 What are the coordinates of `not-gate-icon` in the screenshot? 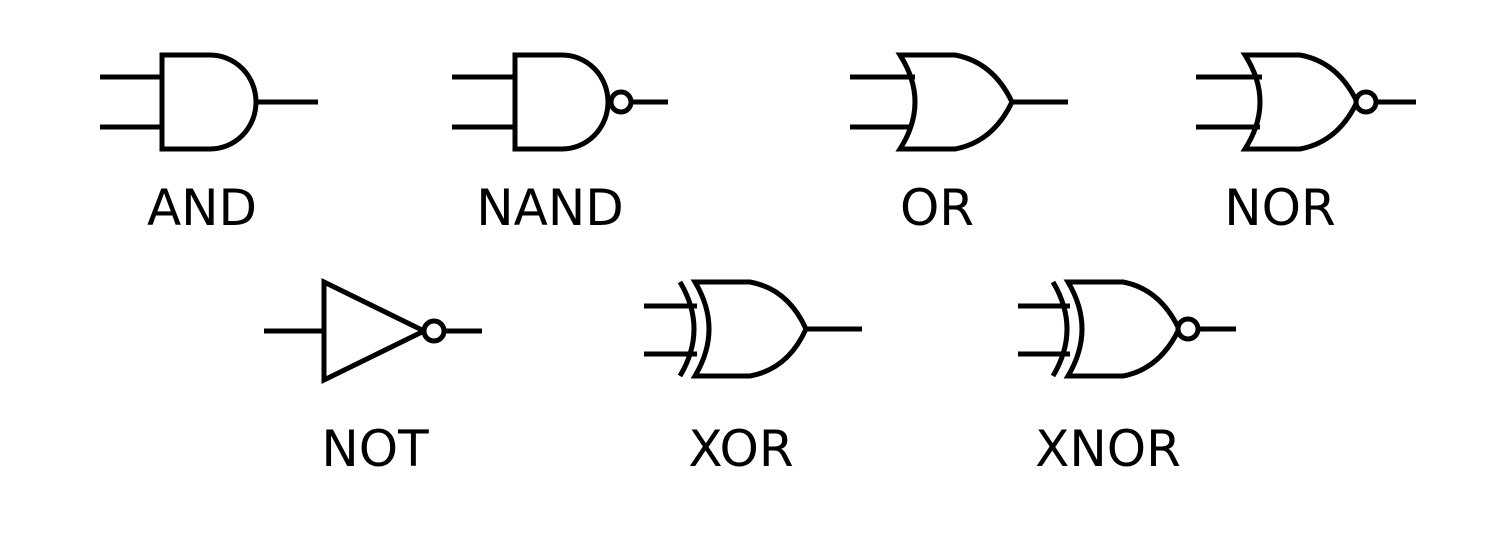 It's located at (373, 331).